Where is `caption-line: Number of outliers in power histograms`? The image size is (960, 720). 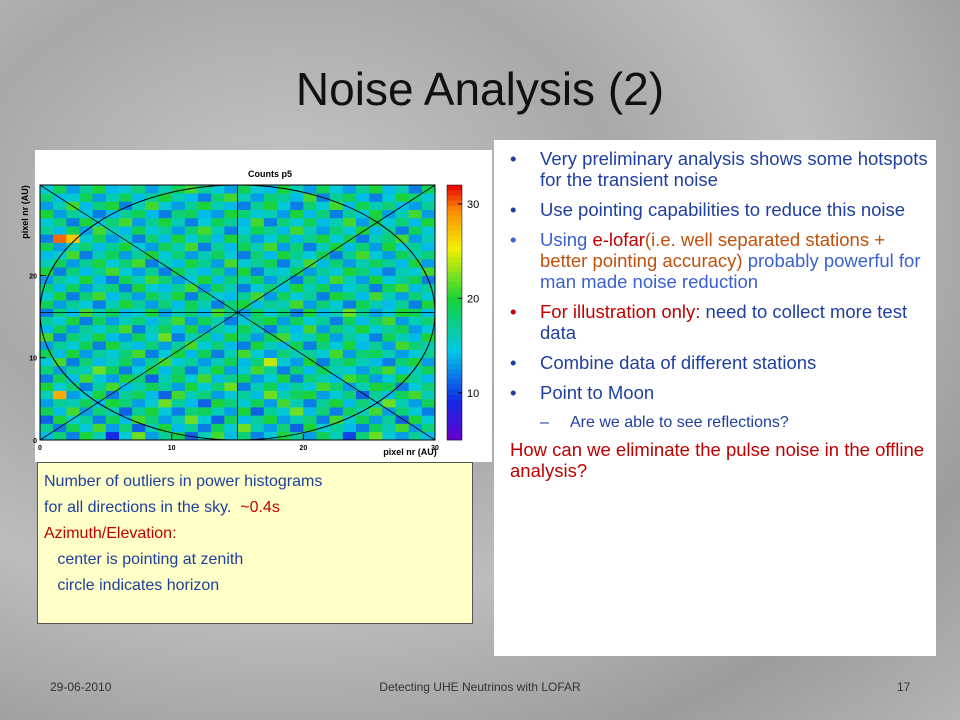
caption-line: Number of outliers in power histograms is located at coordinates (255, 482).